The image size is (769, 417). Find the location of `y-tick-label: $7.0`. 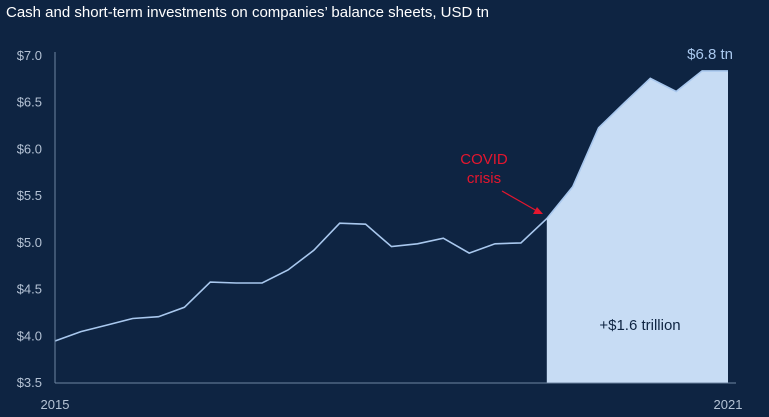

y-tick-label: $7.0 is located at coordinates (29, 55).